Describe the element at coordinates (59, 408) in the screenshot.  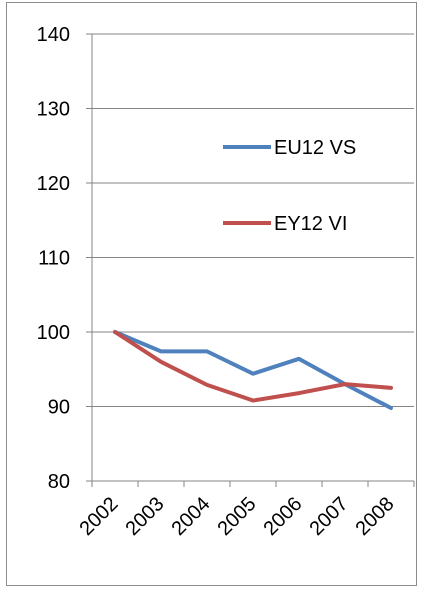
I see `y-tick-label-90: 90` at that location.